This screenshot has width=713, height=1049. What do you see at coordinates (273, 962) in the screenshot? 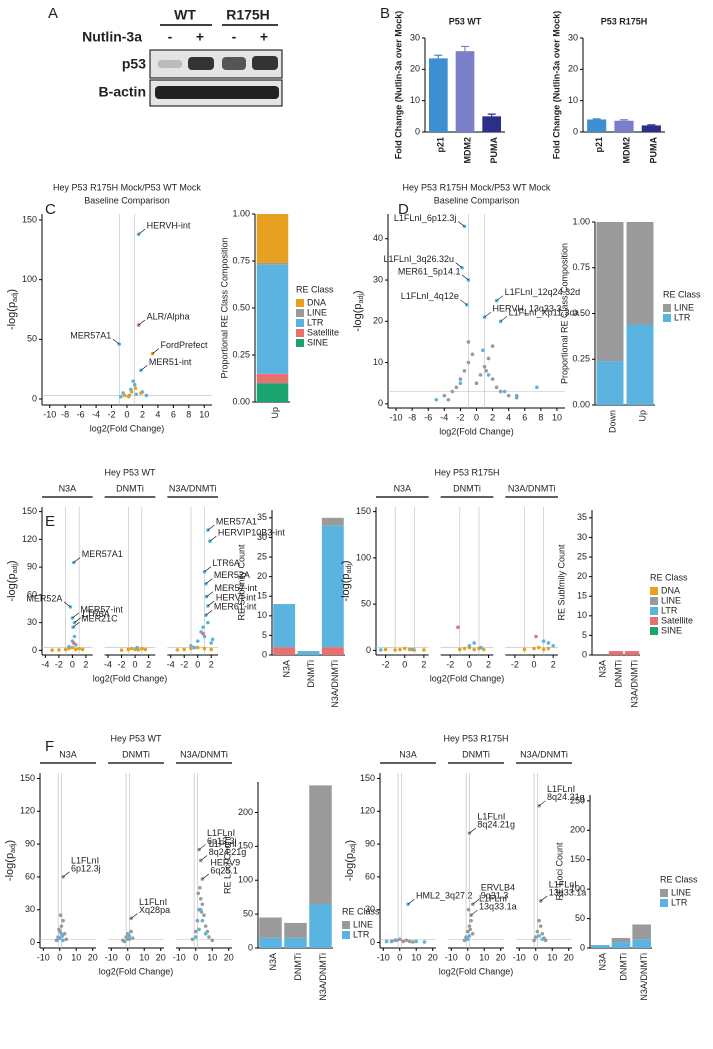
I see `x-tick-label: N3A` at bounding box center [273, 962].